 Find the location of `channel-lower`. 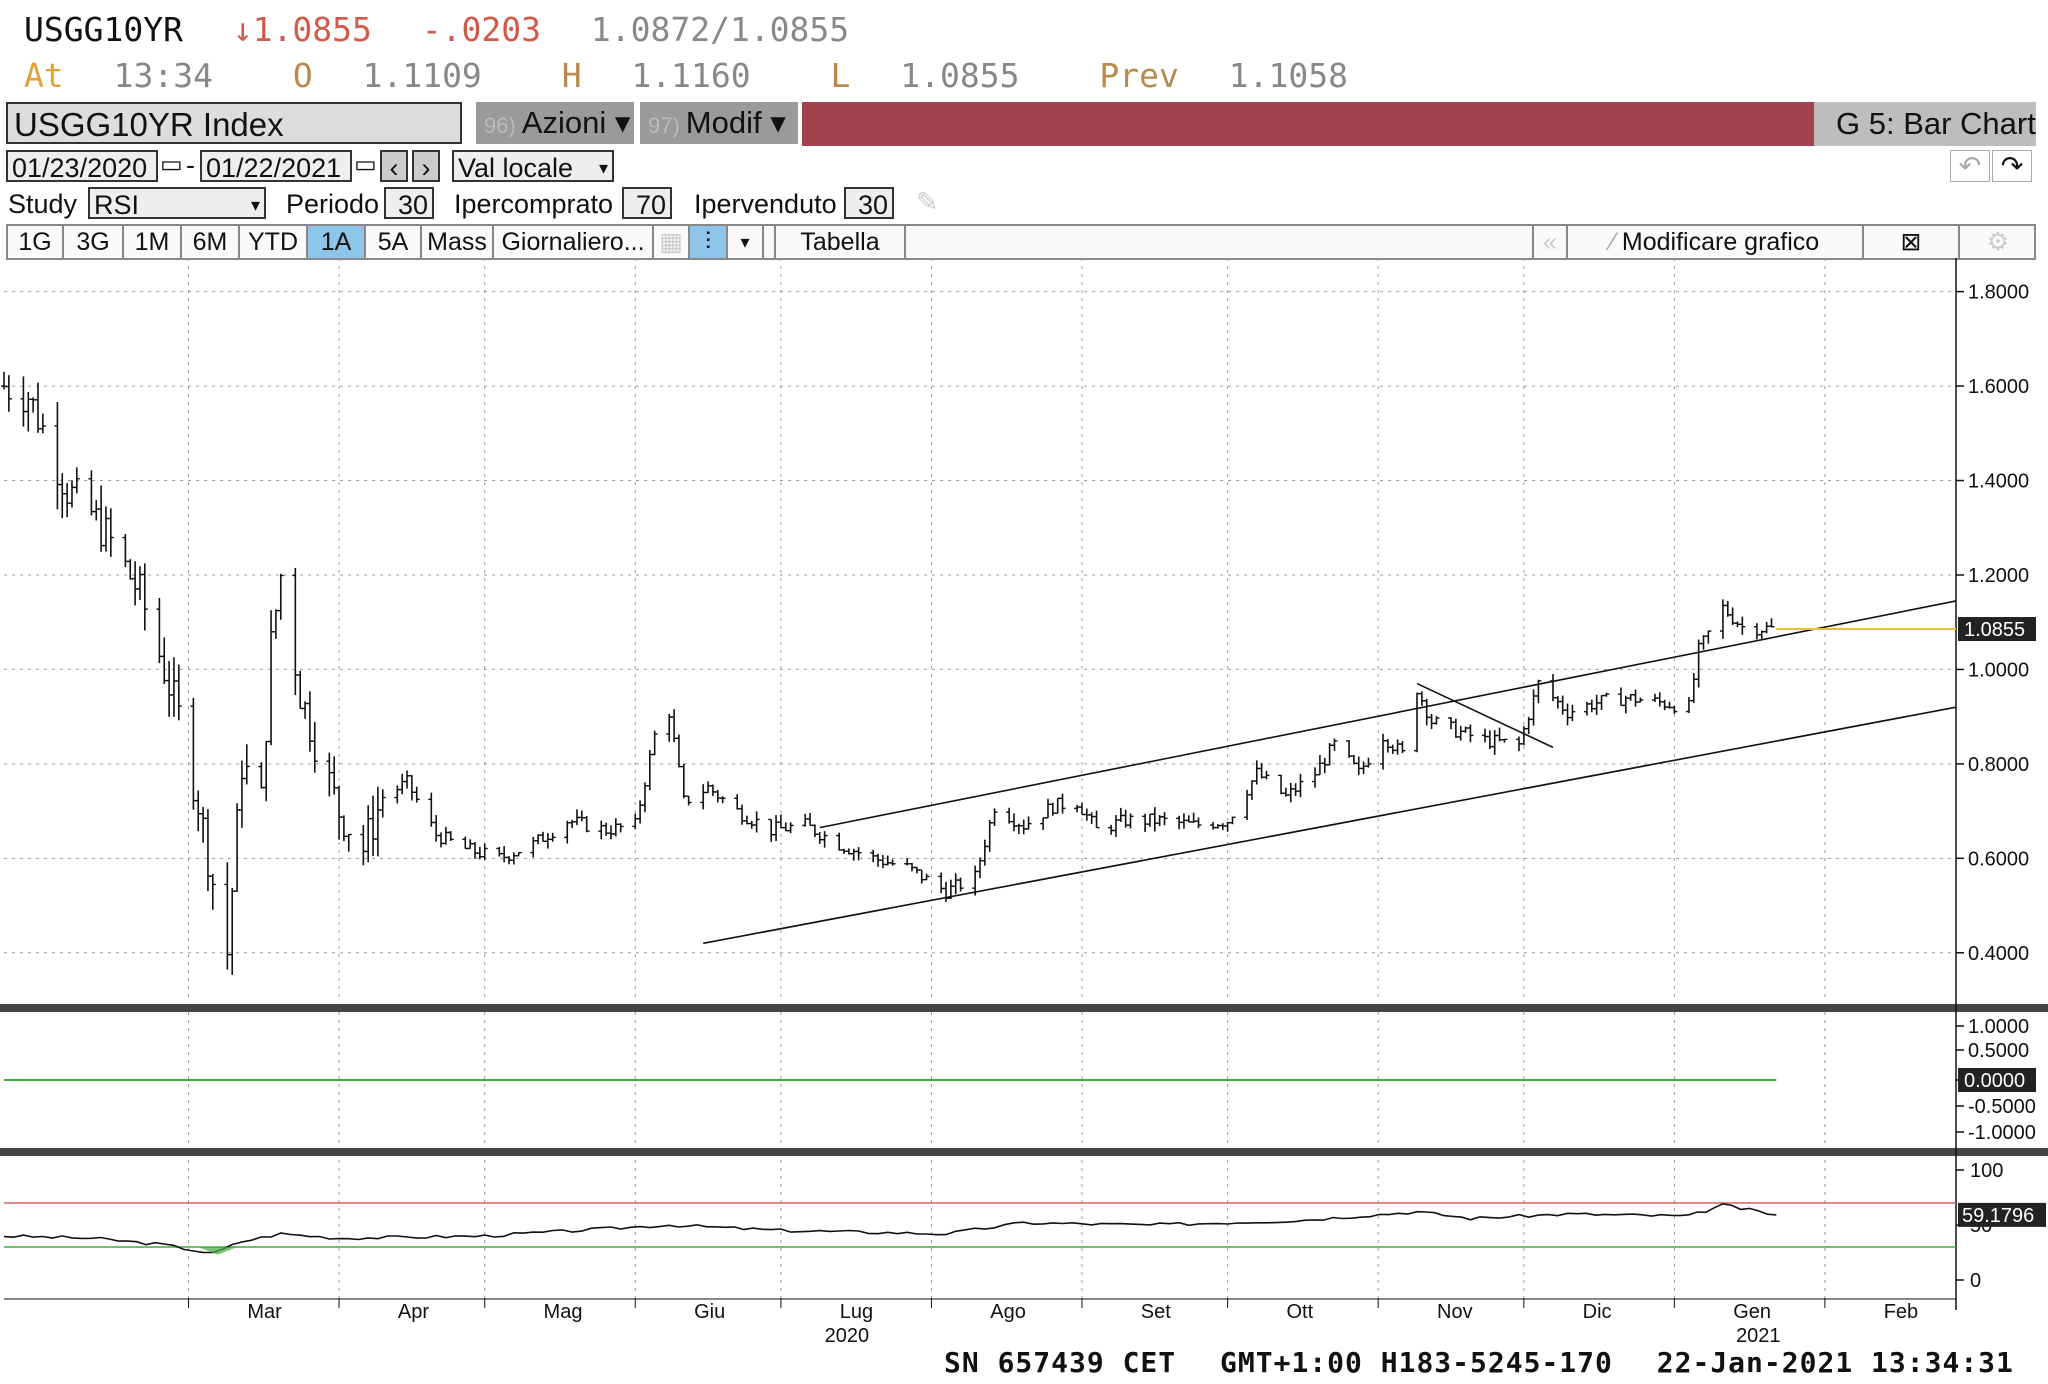

channel-lower is located at coordinates (1330, 825).